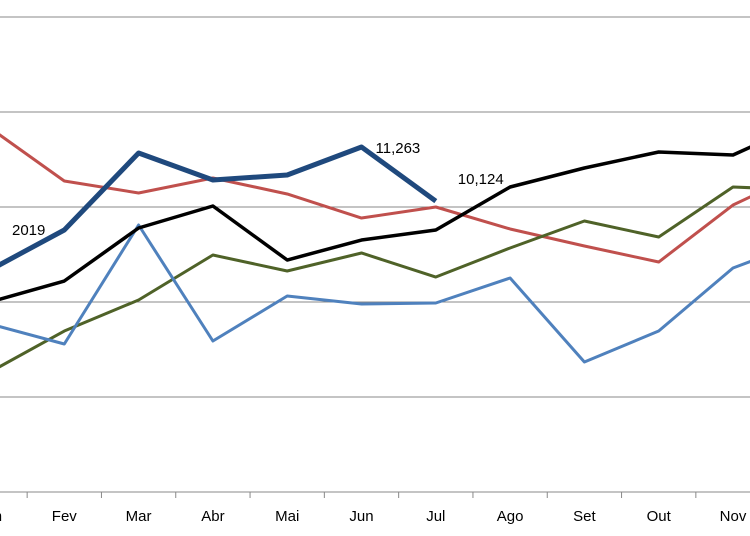 The height and width of the screenshot is (536, 750). What do you see at coordinates (435, 516) in the screenshot?
I see `x-tick-label: Jul` at bounding box center [435, 516].